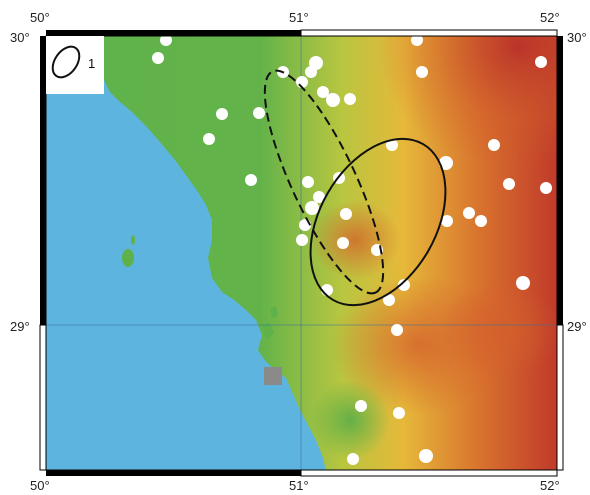 The height and width of the screenshot is (495, 590). Describe the element at coordinates (550, 485) in the screenshot. I see `lon-label-bottom-52: 52°` at that location.